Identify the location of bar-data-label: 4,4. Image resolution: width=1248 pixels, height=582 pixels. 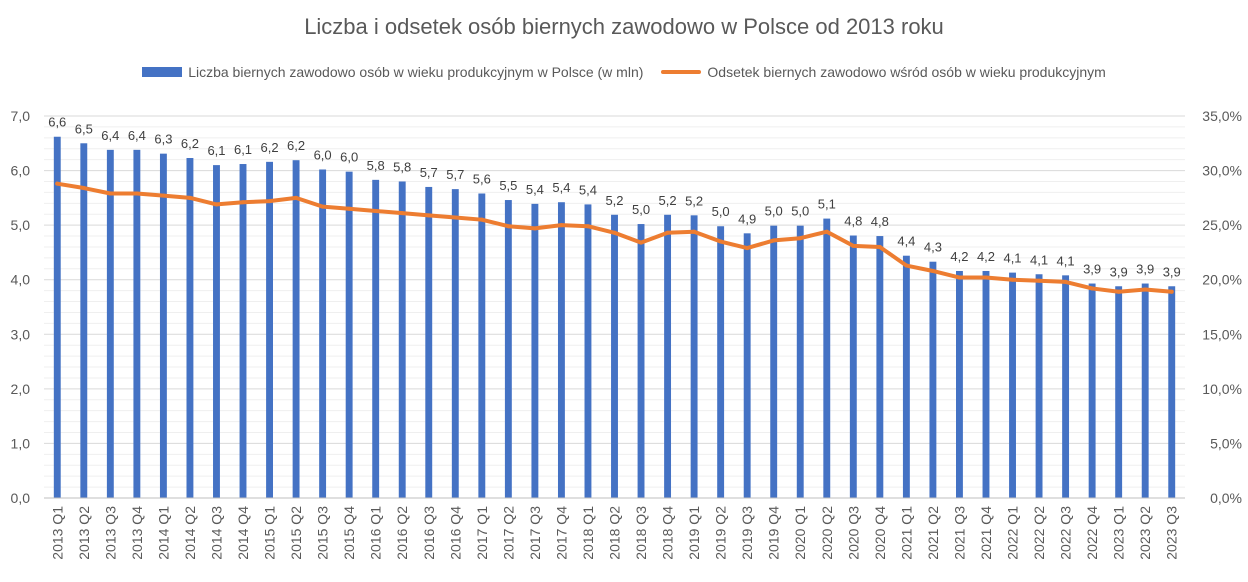
(906, 241).